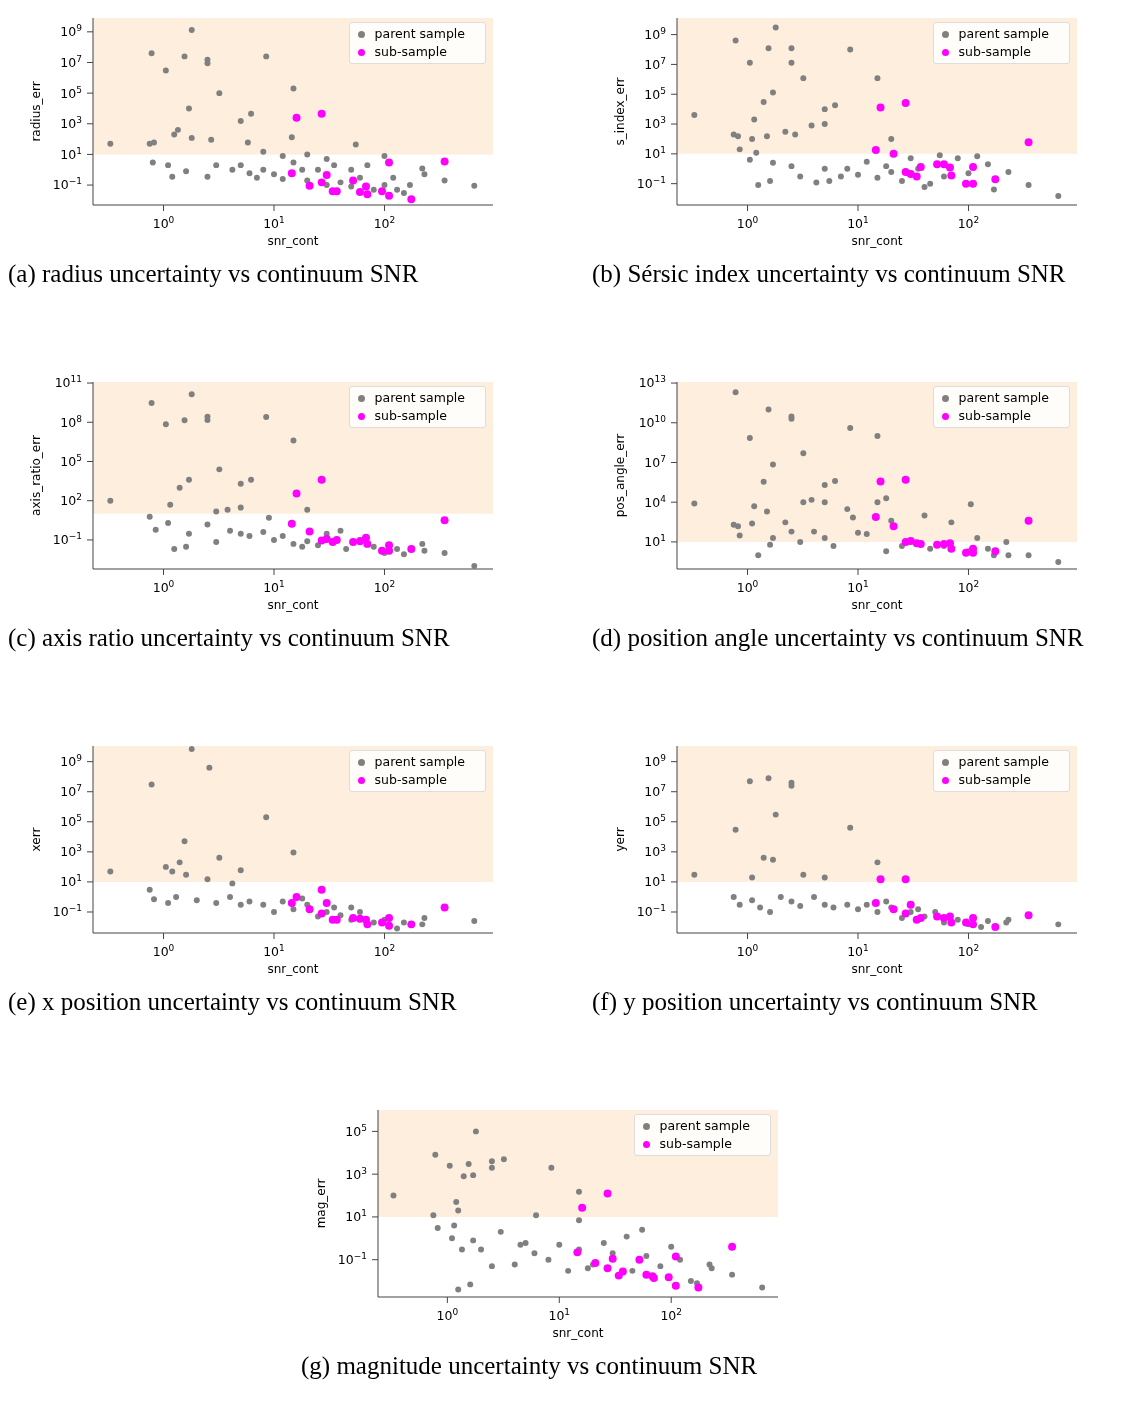  What do you see at coordinates (321, 1203) in the screenshot?
I see `y-axis-title: mag_err` at bounding box center [321, 1203].